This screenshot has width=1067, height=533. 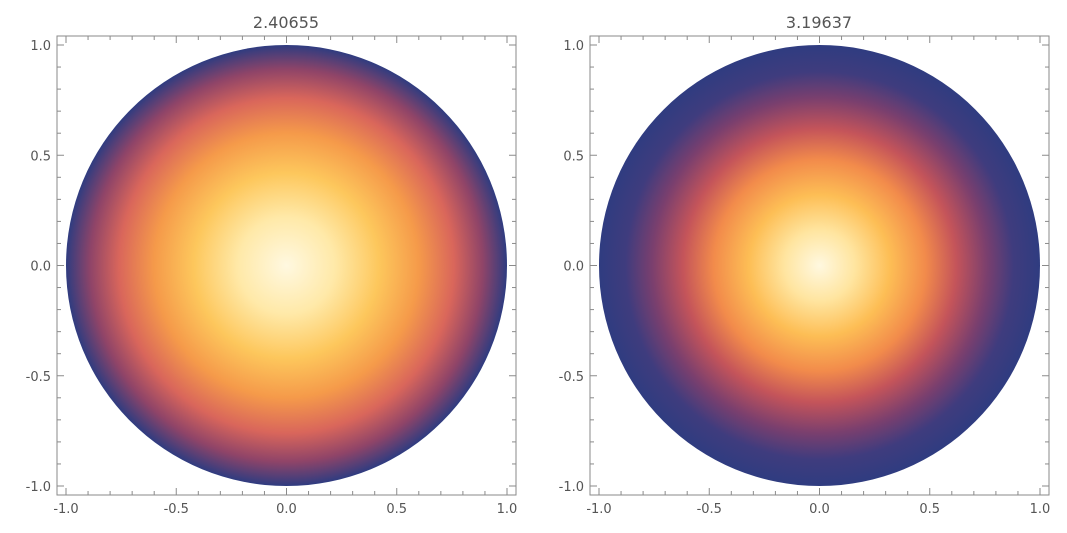 I want to click on x-tick-labels-2: -1.0 -0.5 0.0 0.5 1.0, so click(x=818, y=509).